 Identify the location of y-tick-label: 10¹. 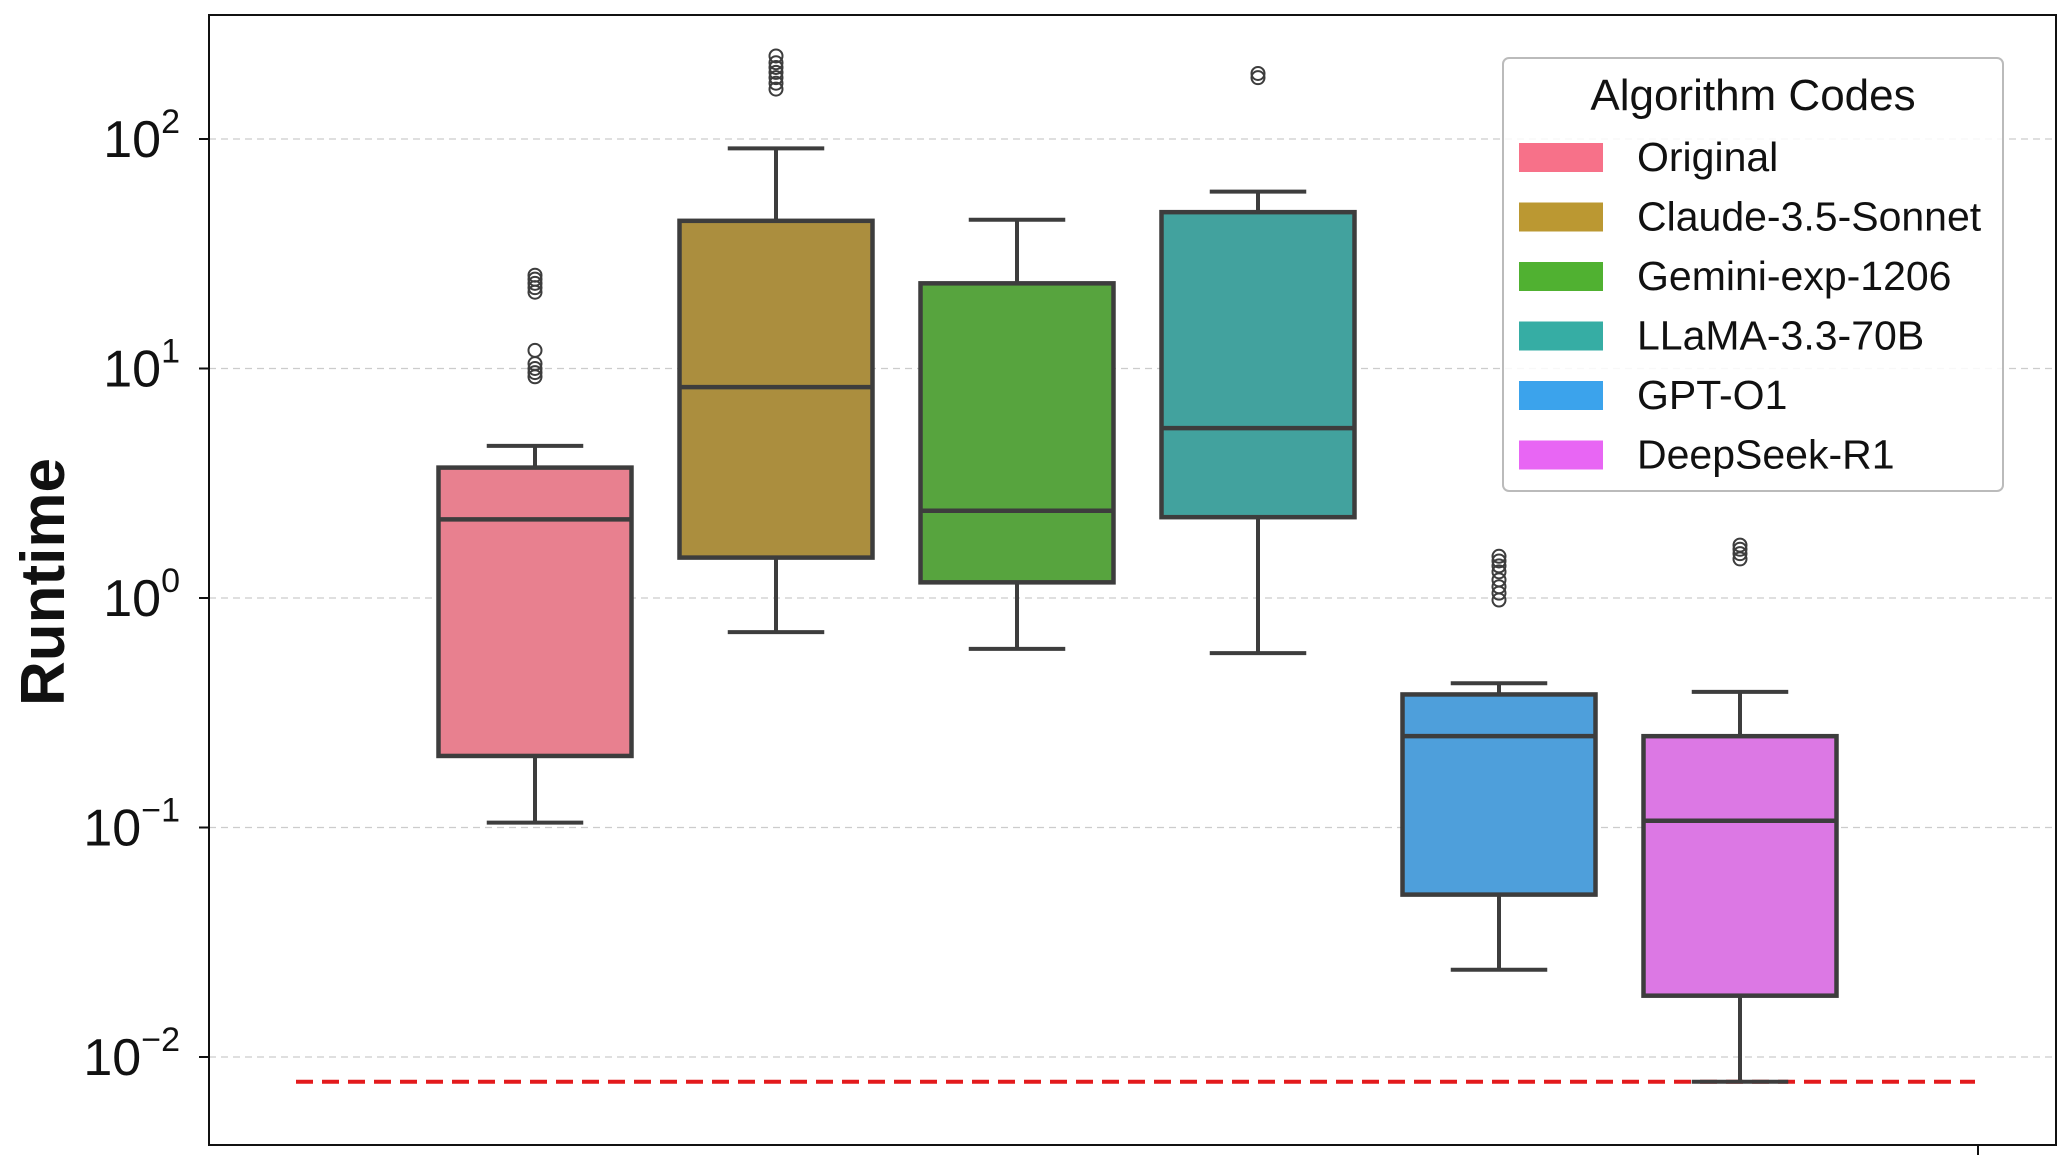
(141, 366).